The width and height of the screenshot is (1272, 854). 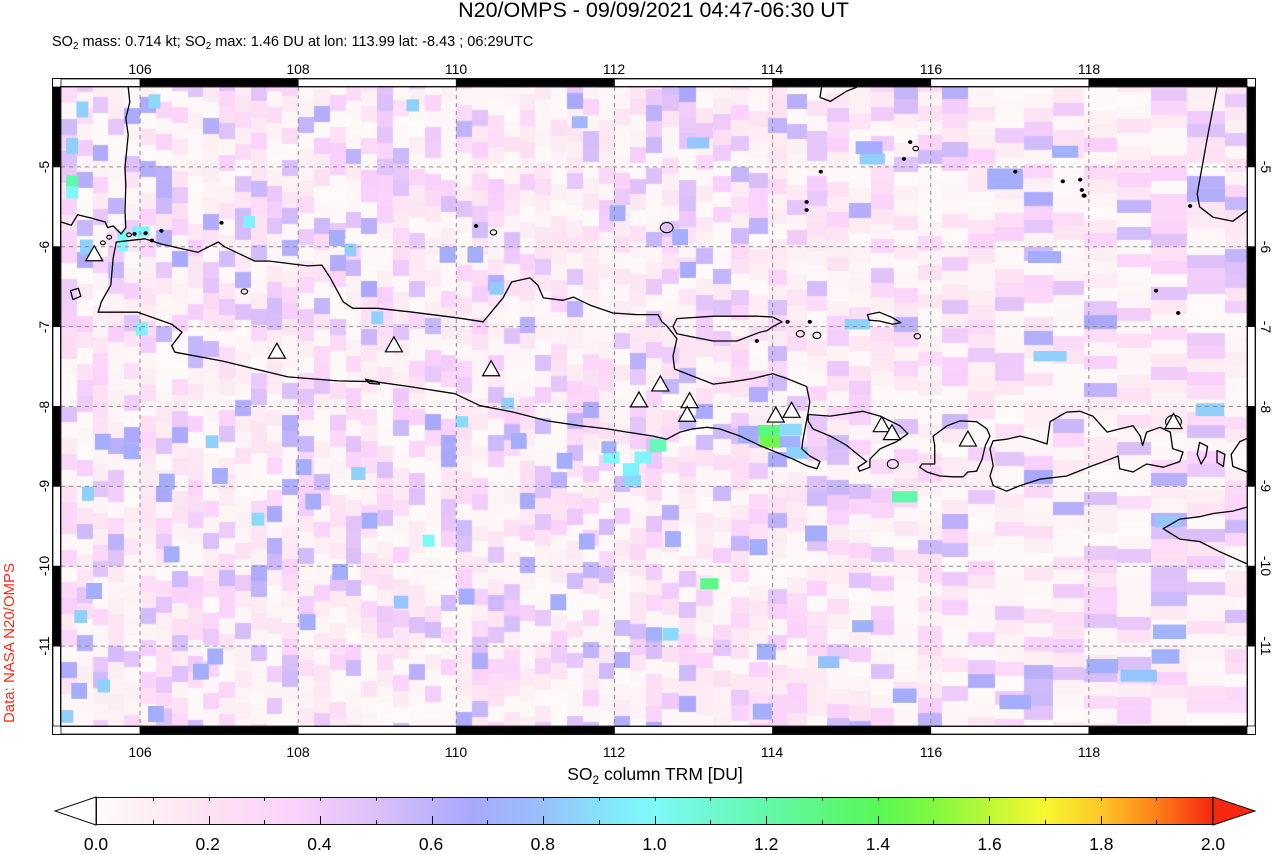 What do you see at coordinates (931, 752) in the screenshot?
I see `x-tick-label-bottom: 116` at bounding box center [931, 752].